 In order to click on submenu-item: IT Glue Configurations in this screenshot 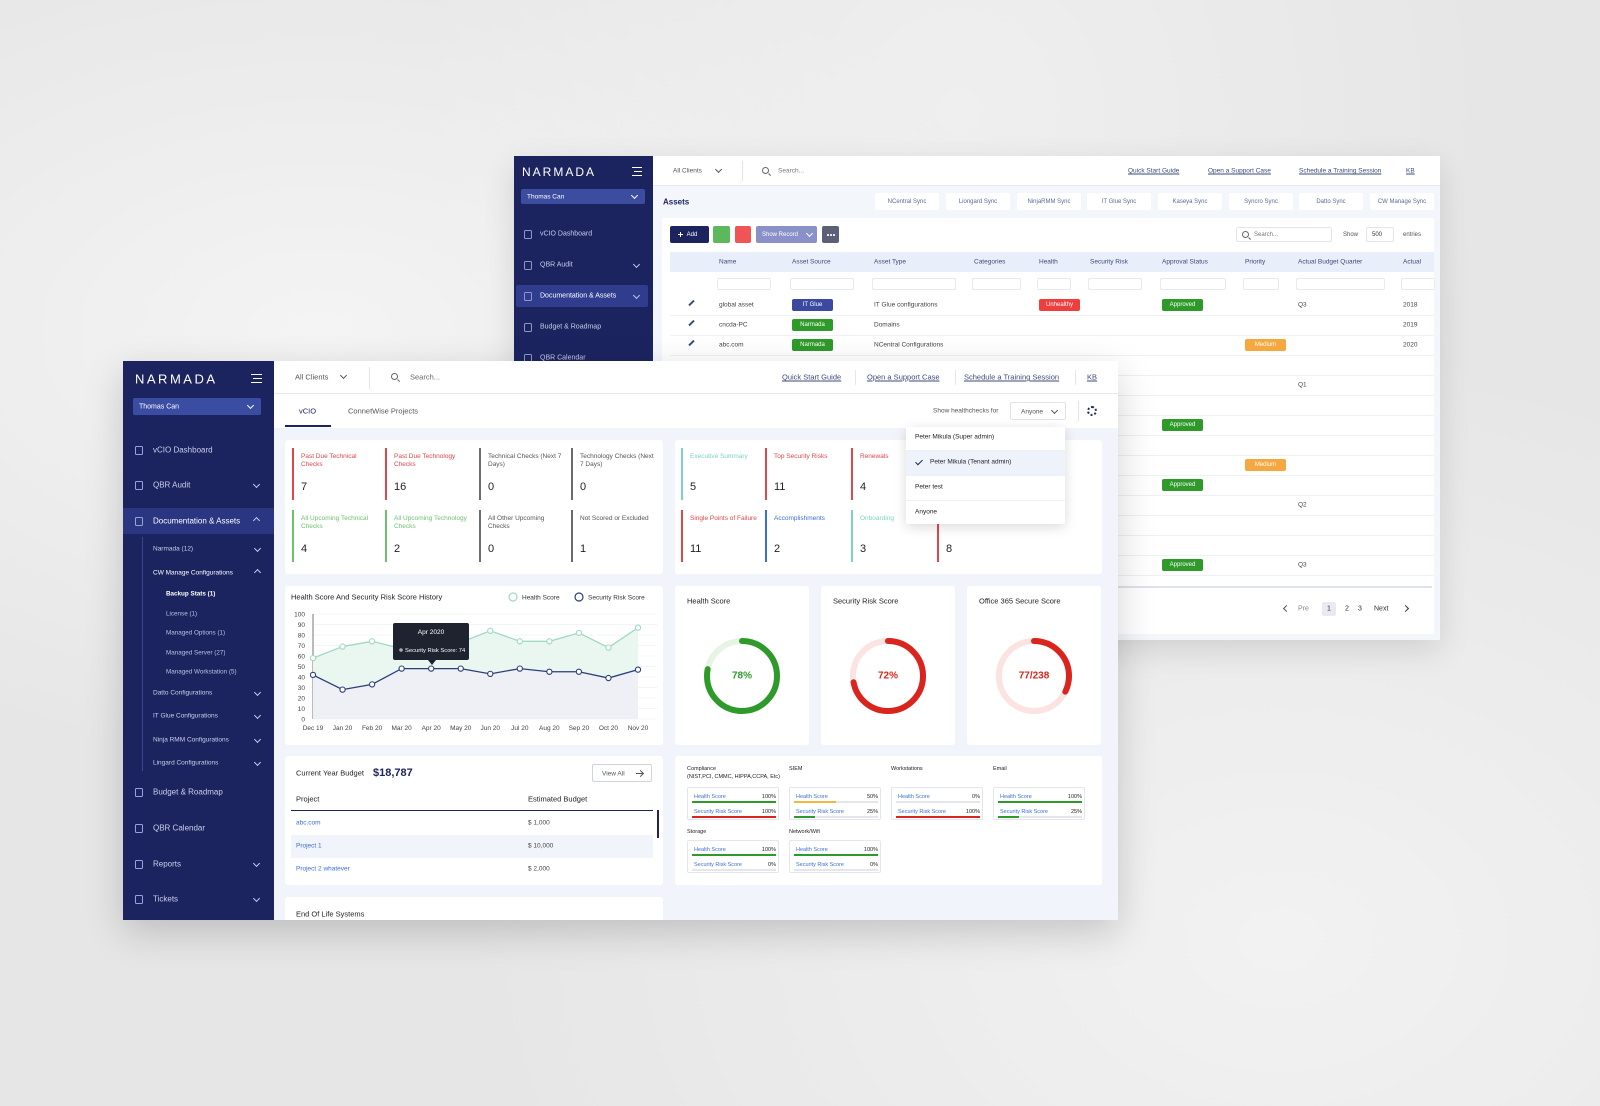, I will do `click(185, 716)`.